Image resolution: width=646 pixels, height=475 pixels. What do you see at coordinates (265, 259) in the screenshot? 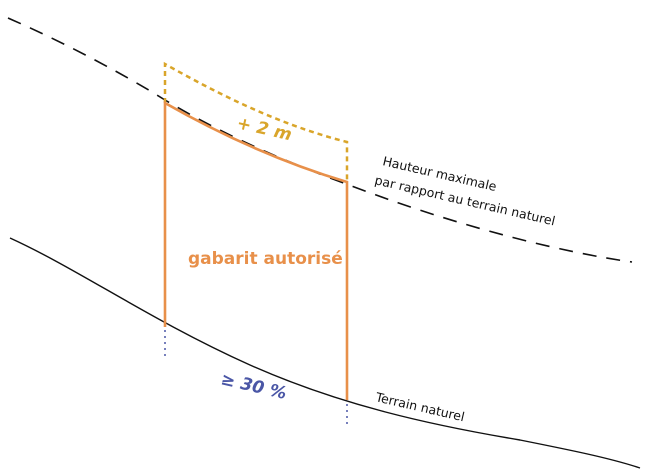
I see `allowed-envelope-label: gabarit autorisé` at bounding box center [265, 259].